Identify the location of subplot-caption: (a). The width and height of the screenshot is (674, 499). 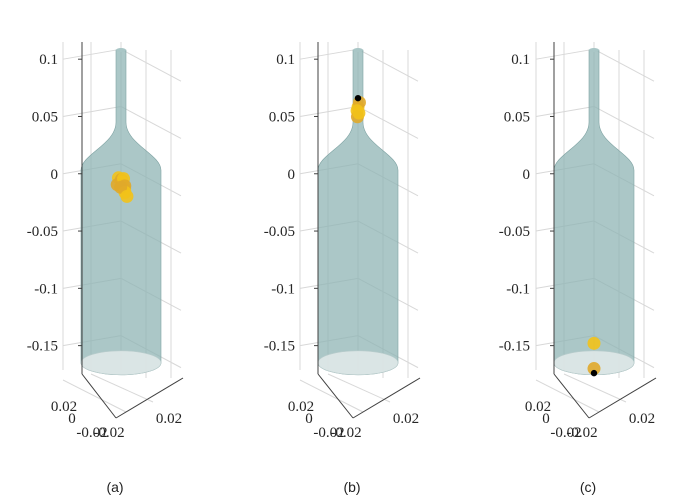
(114, 487).